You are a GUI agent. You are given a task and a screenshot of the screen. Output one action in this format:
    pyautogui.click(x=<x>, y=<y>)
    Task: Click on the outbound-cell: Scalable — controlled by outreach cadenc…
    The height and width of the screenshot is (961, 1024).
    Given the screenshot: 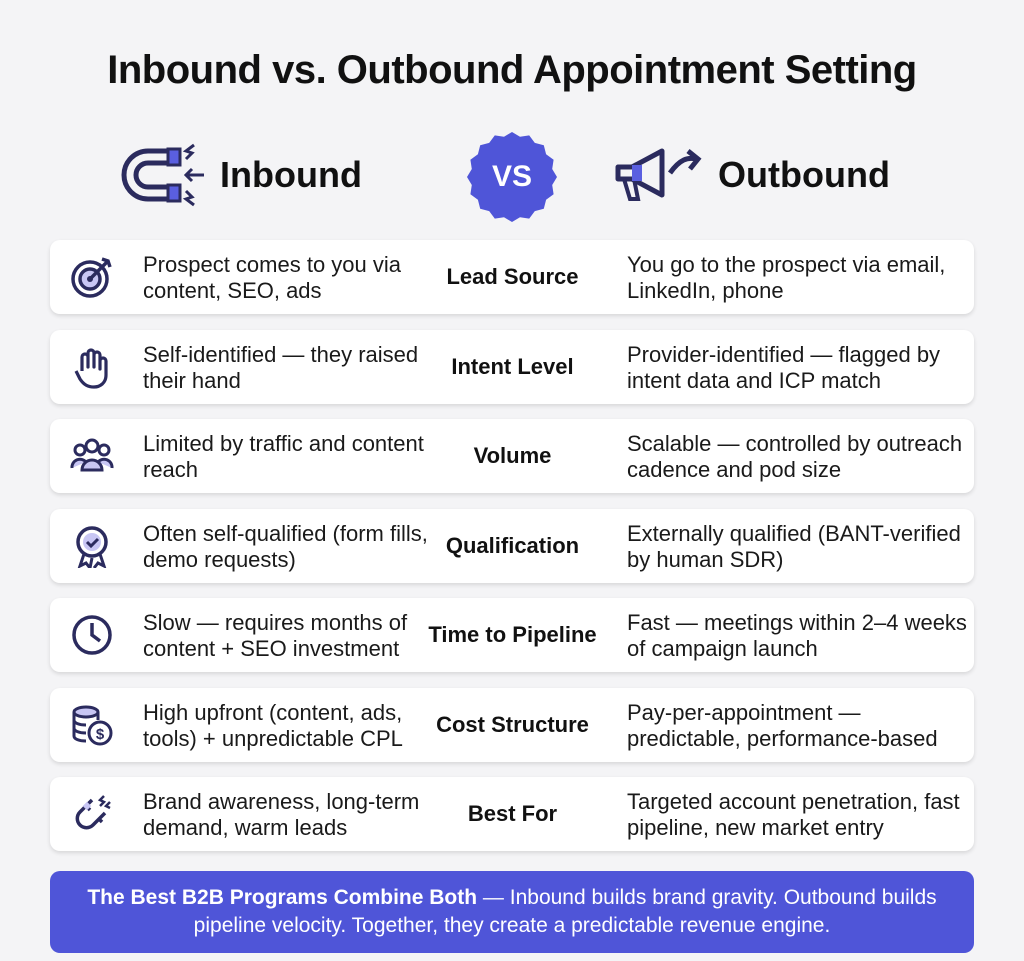 What is the action you would take?
    pyautogui.click(x=795, y=456)
    